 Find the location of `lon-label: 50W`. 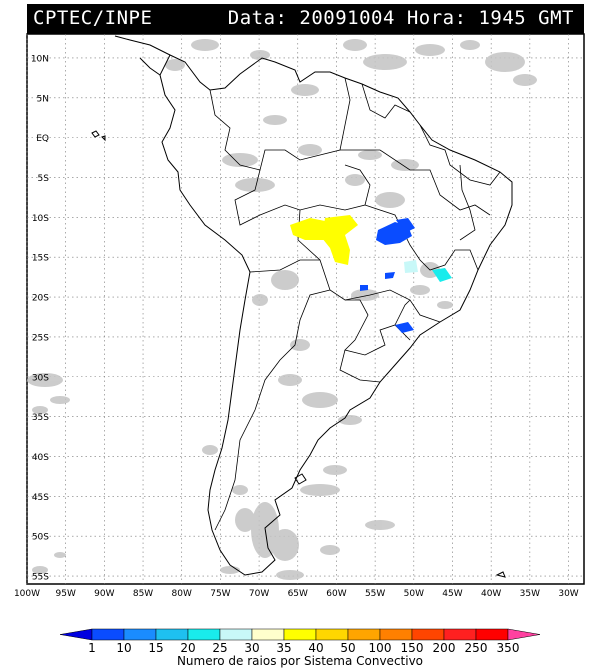

lon-label: 50W is located at coordinates (414, 594).